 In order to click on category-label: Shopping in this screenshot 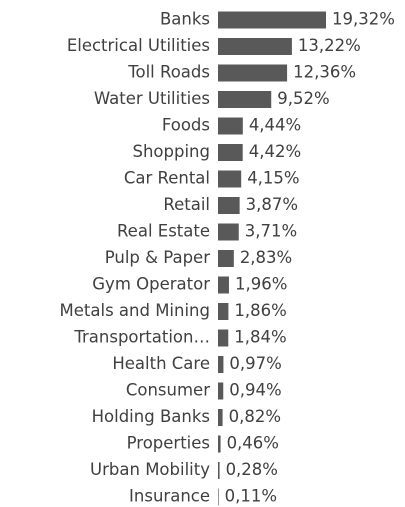, I will do `click(172, 151)`.